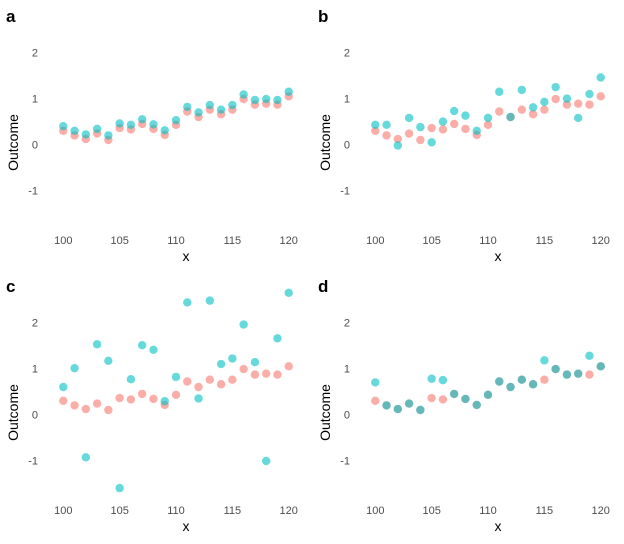 The height and width of the screenshot is (544, 624). What do you see at coordinates (11, 16) in the screenshot?
I see `panel-label: a` at bounding box center [11, 16].